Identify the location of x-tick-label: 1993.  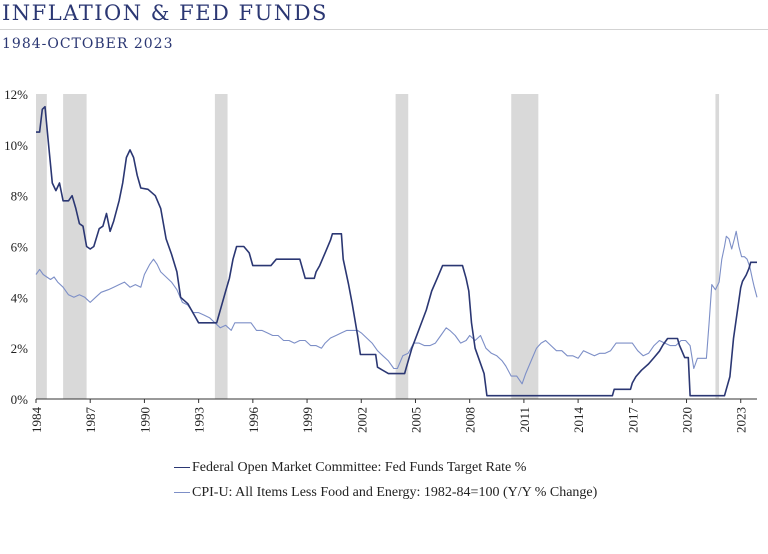
(199, 420).